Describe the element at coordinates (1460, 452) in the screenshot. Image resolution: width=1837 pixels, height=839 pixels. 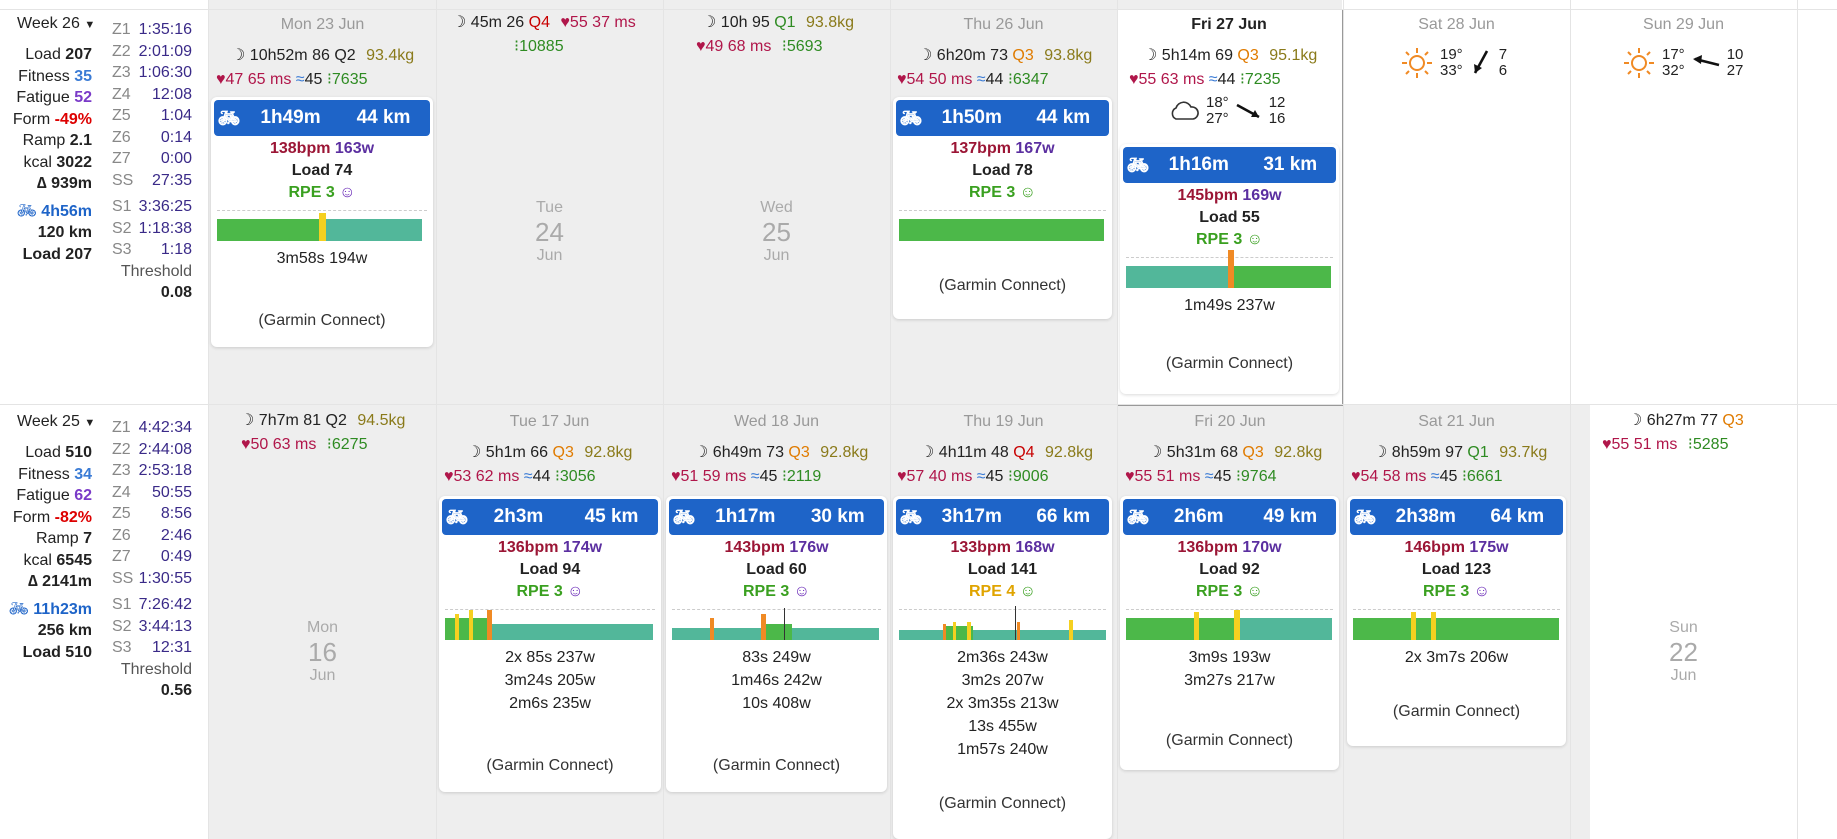
I see `sleep-row: ☽ 8h59m 97 Q1 93.7kg` at that location.